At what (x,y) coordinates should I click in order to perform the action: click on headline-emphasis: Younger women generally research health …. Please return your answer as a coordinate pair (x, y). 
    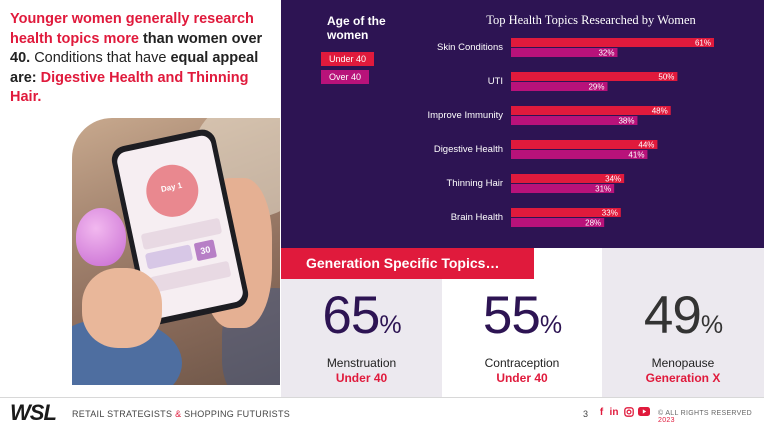
    Looking at the image, I should click on (132, 29).